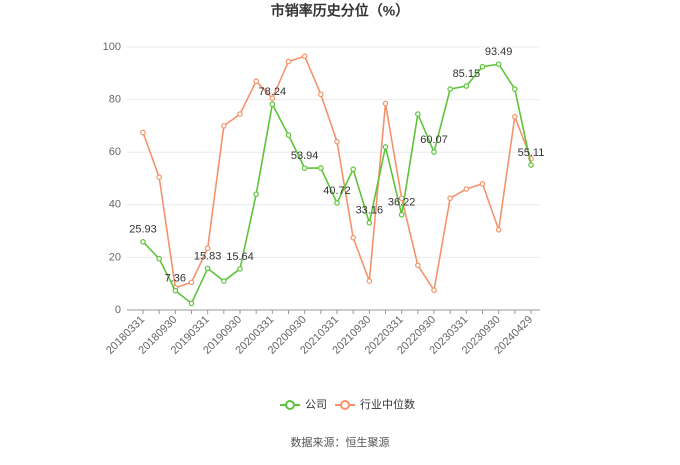 Image resolution: width=680 pixels, height=465 pixels. Describe the element at coordinates (175, 279) in the screenshot. I see `data-label: 7.36` at that location.